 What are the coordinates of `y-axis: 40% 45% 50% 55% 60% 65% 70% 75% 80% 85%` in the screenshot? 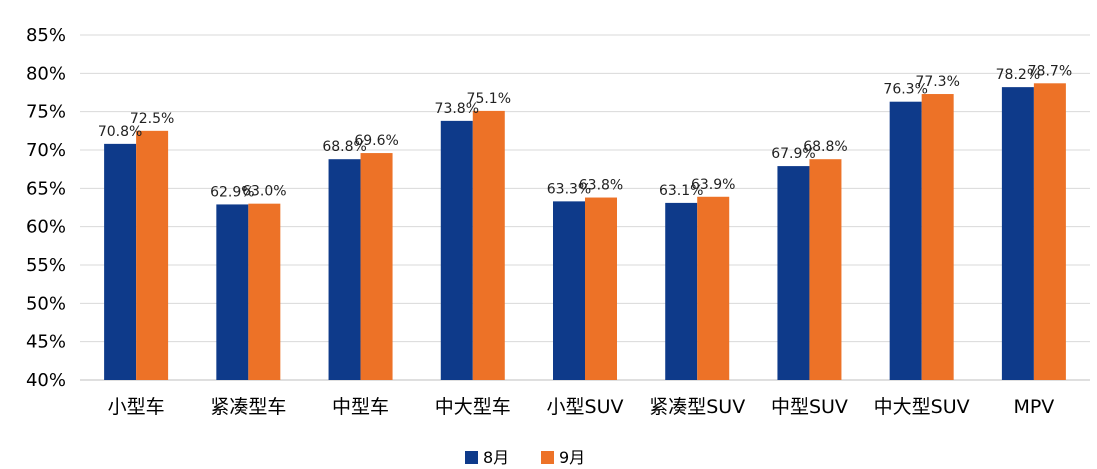 It's located at (46, 208).